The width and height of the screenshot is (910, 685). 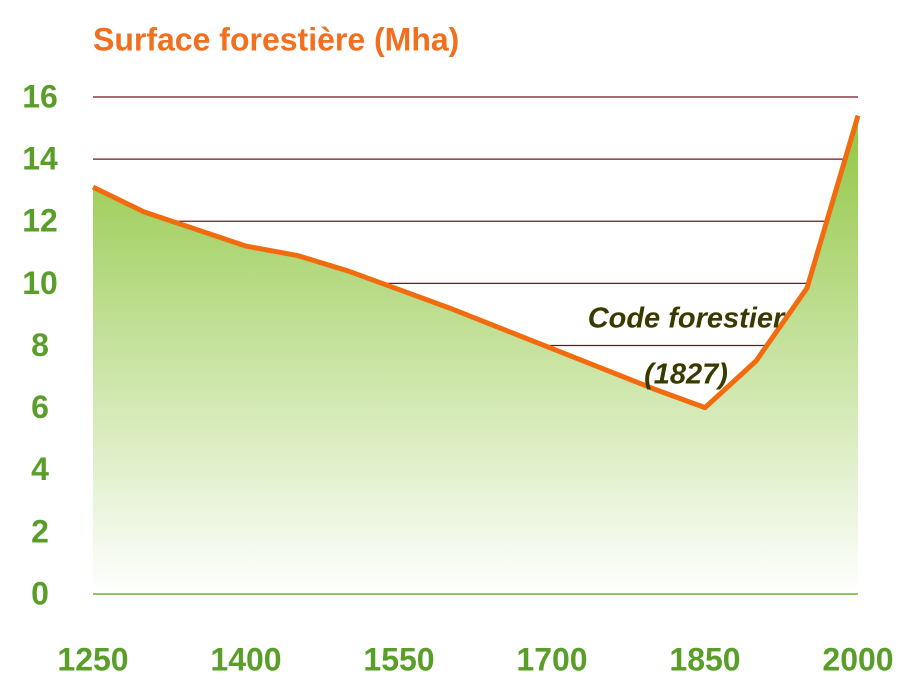 I want to click on y-tick-label: 12, so click(x=40, y=221).